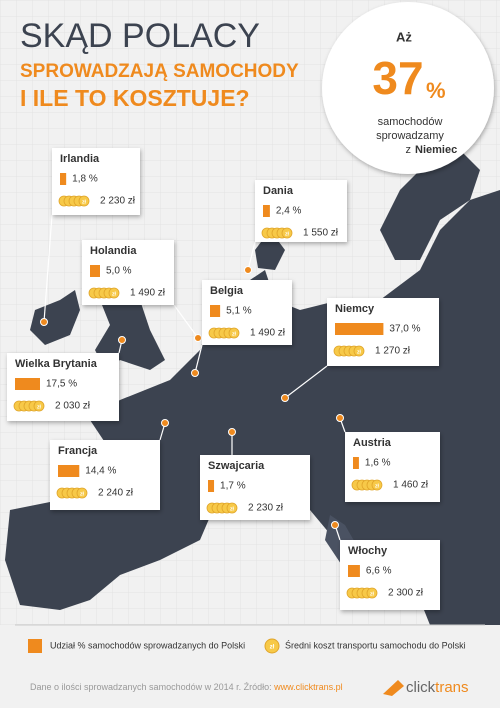  I want to click on country-name: Włochy, so click(368, 551).